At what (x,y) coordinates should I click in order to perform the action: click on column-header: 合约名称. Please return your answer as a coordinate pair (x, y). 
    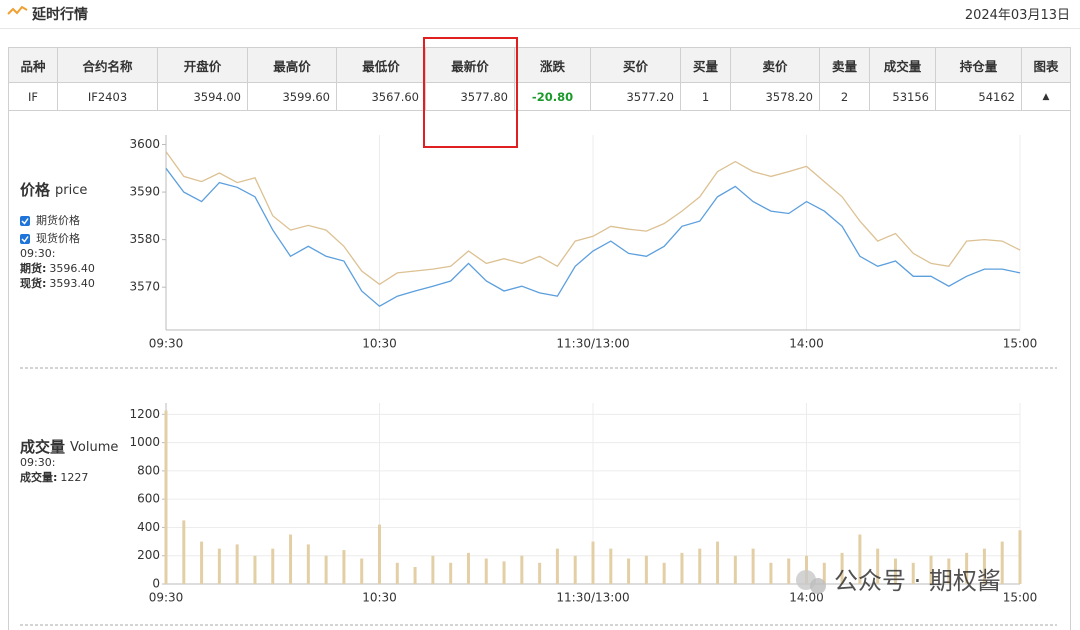
    Looking at the image, I should click on (107, 65).